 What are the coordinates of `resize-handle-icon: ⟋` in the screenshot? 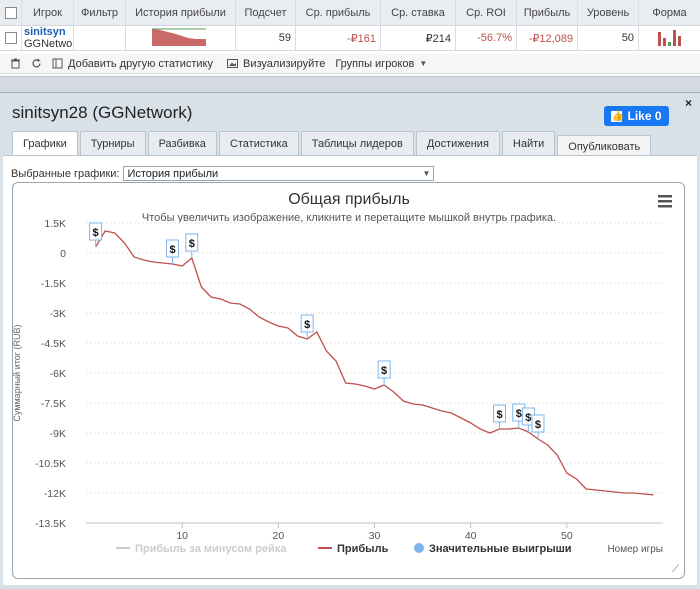 It's located at (675, 569).